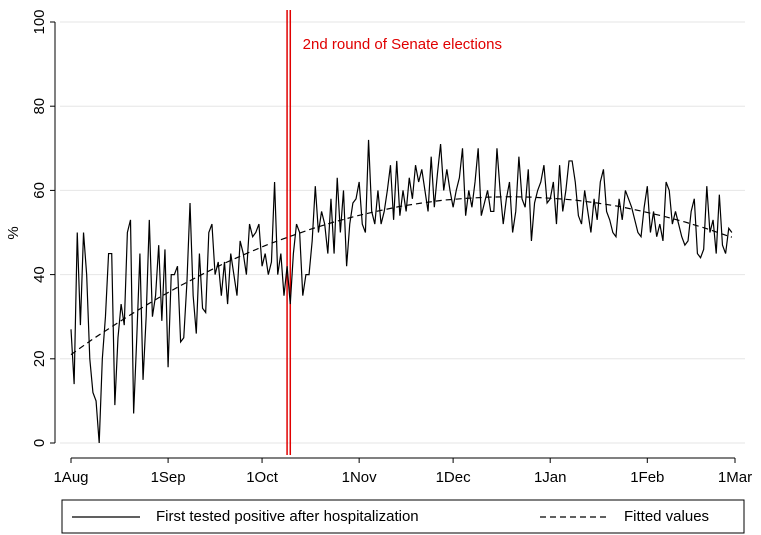 The width and height of the screenshot is (761, 535). I want to click on y-axis-label: %, so click(13, 232).